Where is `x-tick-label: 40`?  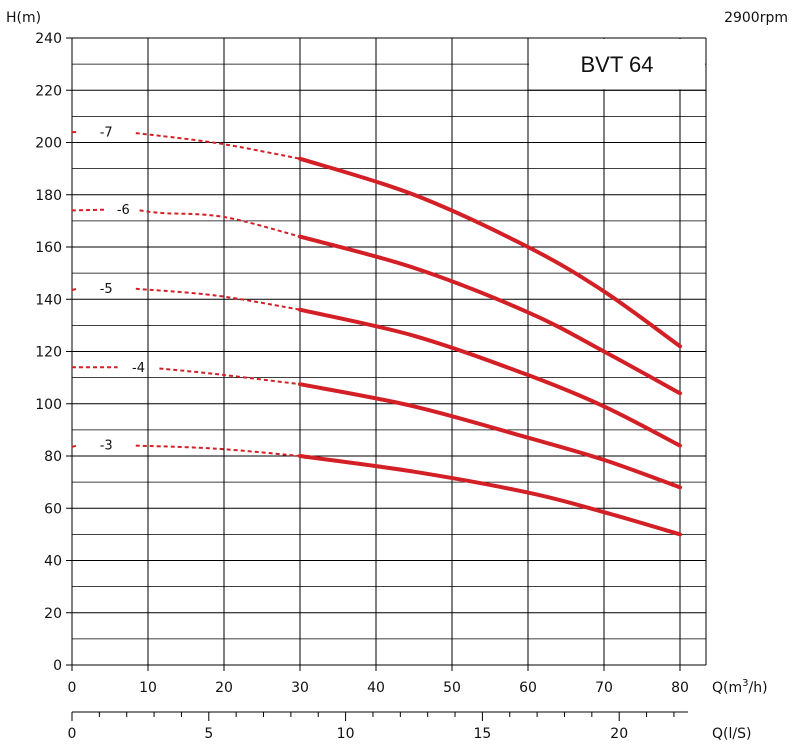 x-tick-label: 40 is located at coordinates (376, 688).